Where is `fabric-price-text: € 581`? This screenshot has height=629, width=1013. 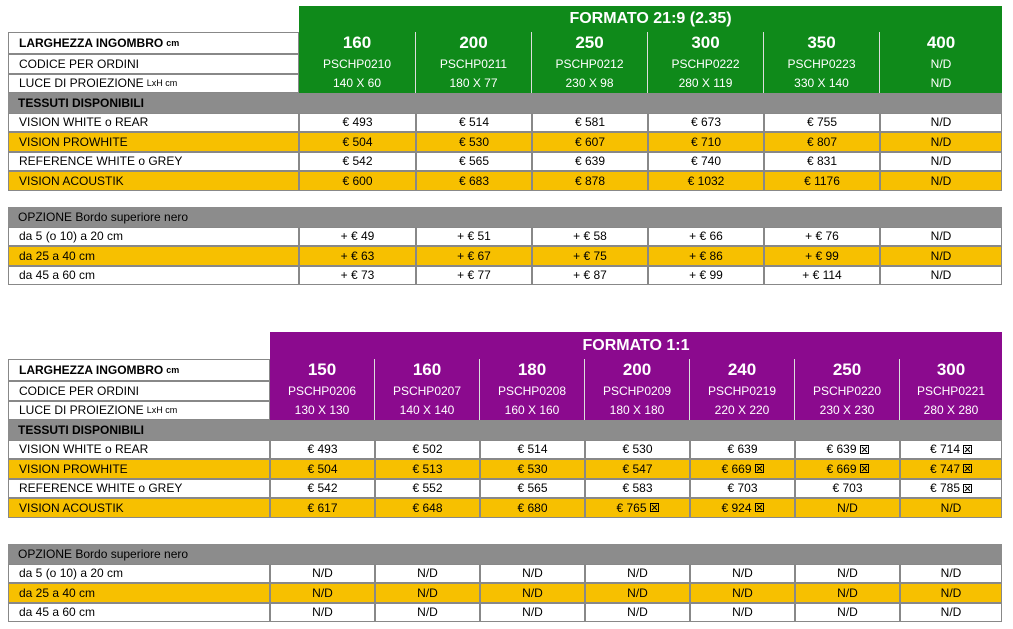
fabric-price-text: € 581 is located at coordinates (590, 122).